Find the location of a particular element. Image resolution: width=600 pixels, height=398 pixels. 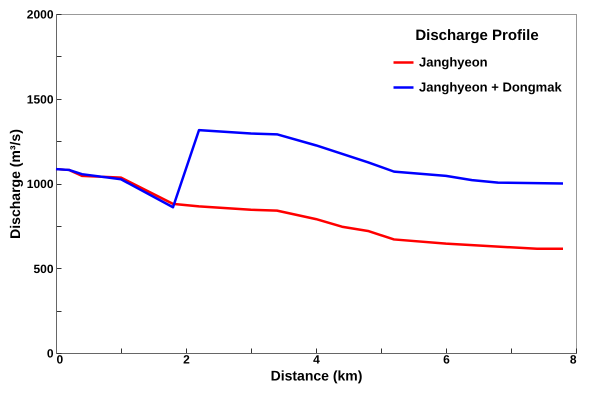

y-tick-label: 2000 is located at coordinates (40, 15).